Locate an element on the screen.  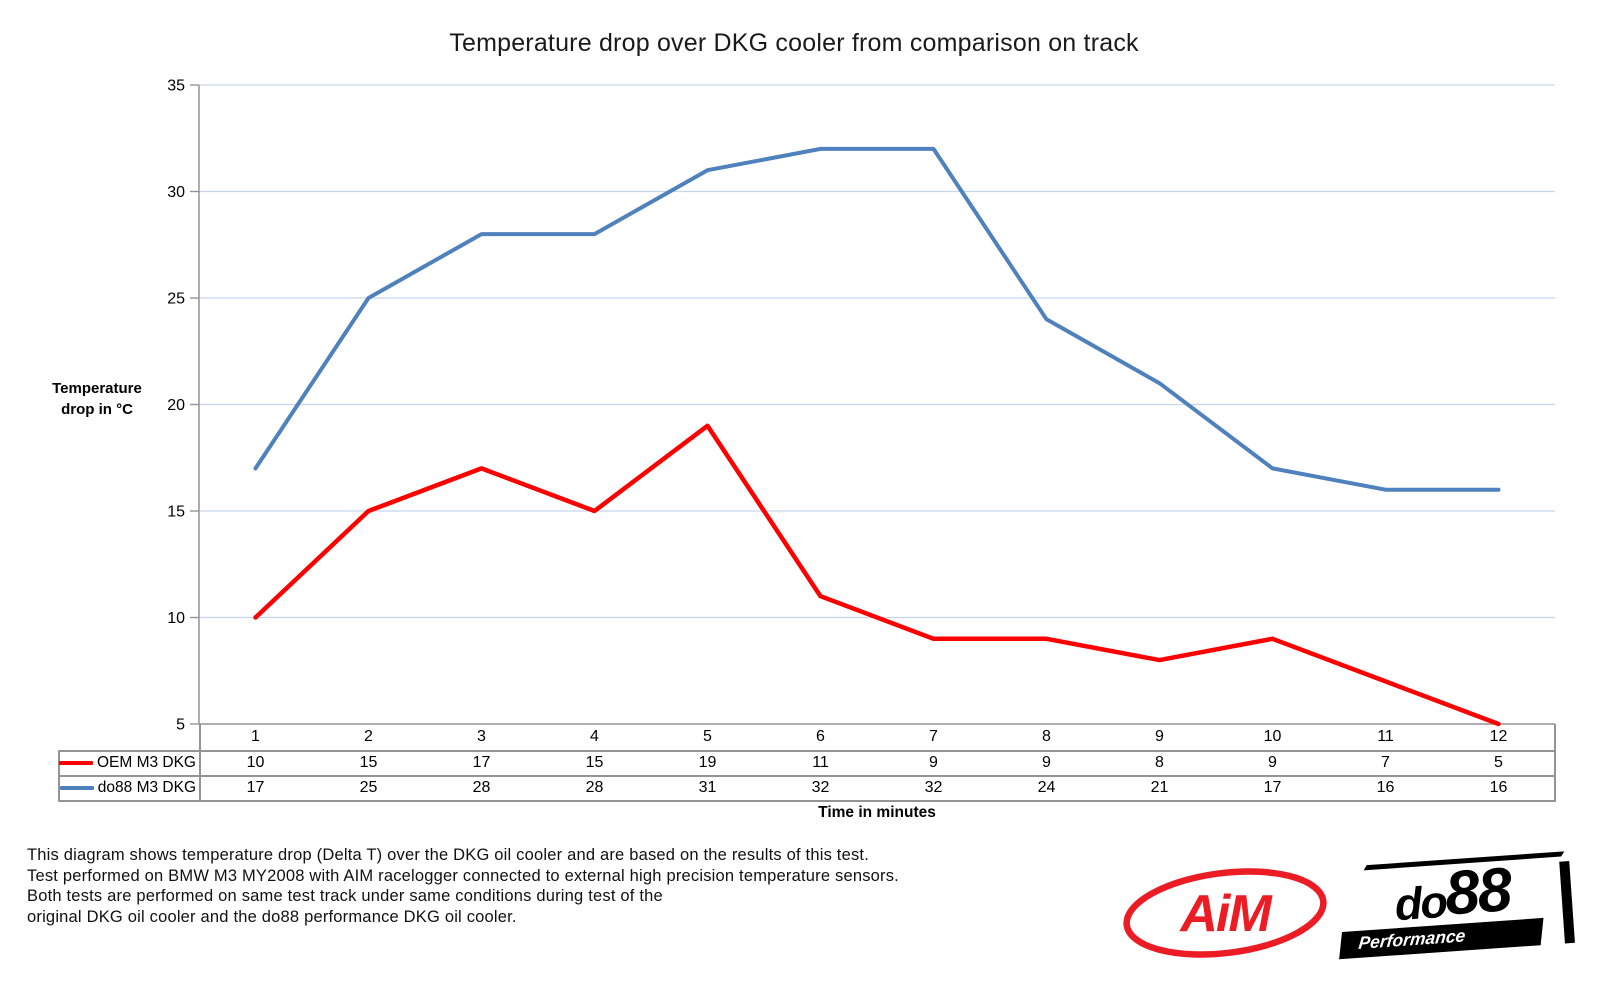
do88-logo-text: do 88 is located at coordinates (1452, 893).